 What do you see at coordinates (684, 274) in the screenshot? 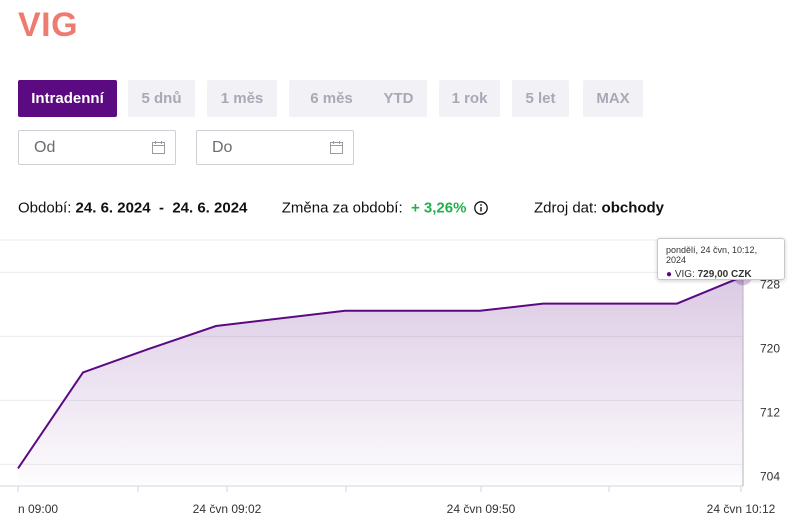
I see `tooltip-series-label: VIG:` at bounding box center [684, 274].